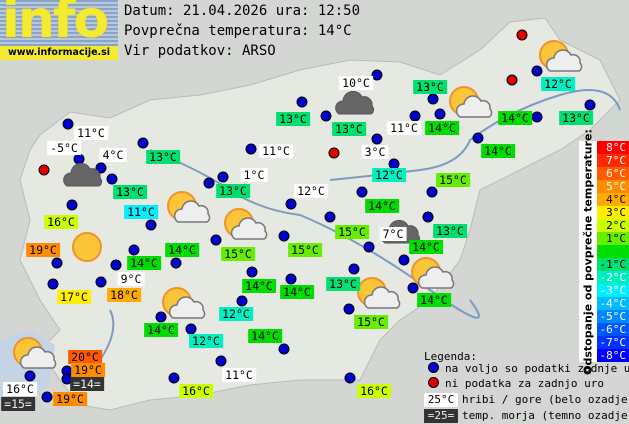 This screenshot has width=629, height=424. I want to click on data-source-line: Vir podatkov: ARSO, so click(200, 51).